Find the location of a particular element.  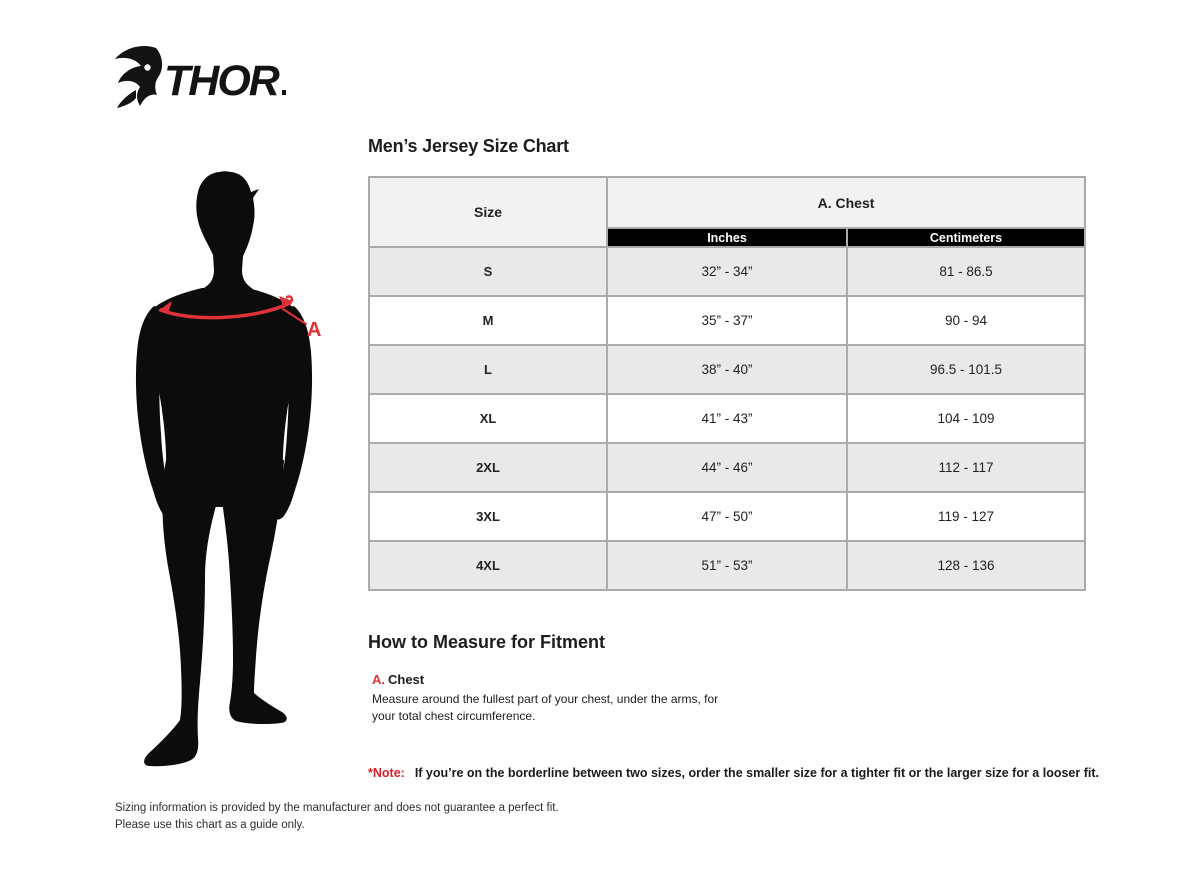

table-row: 3XL 47” - 50” 119 - 127 is located at coordinates (727, 516).